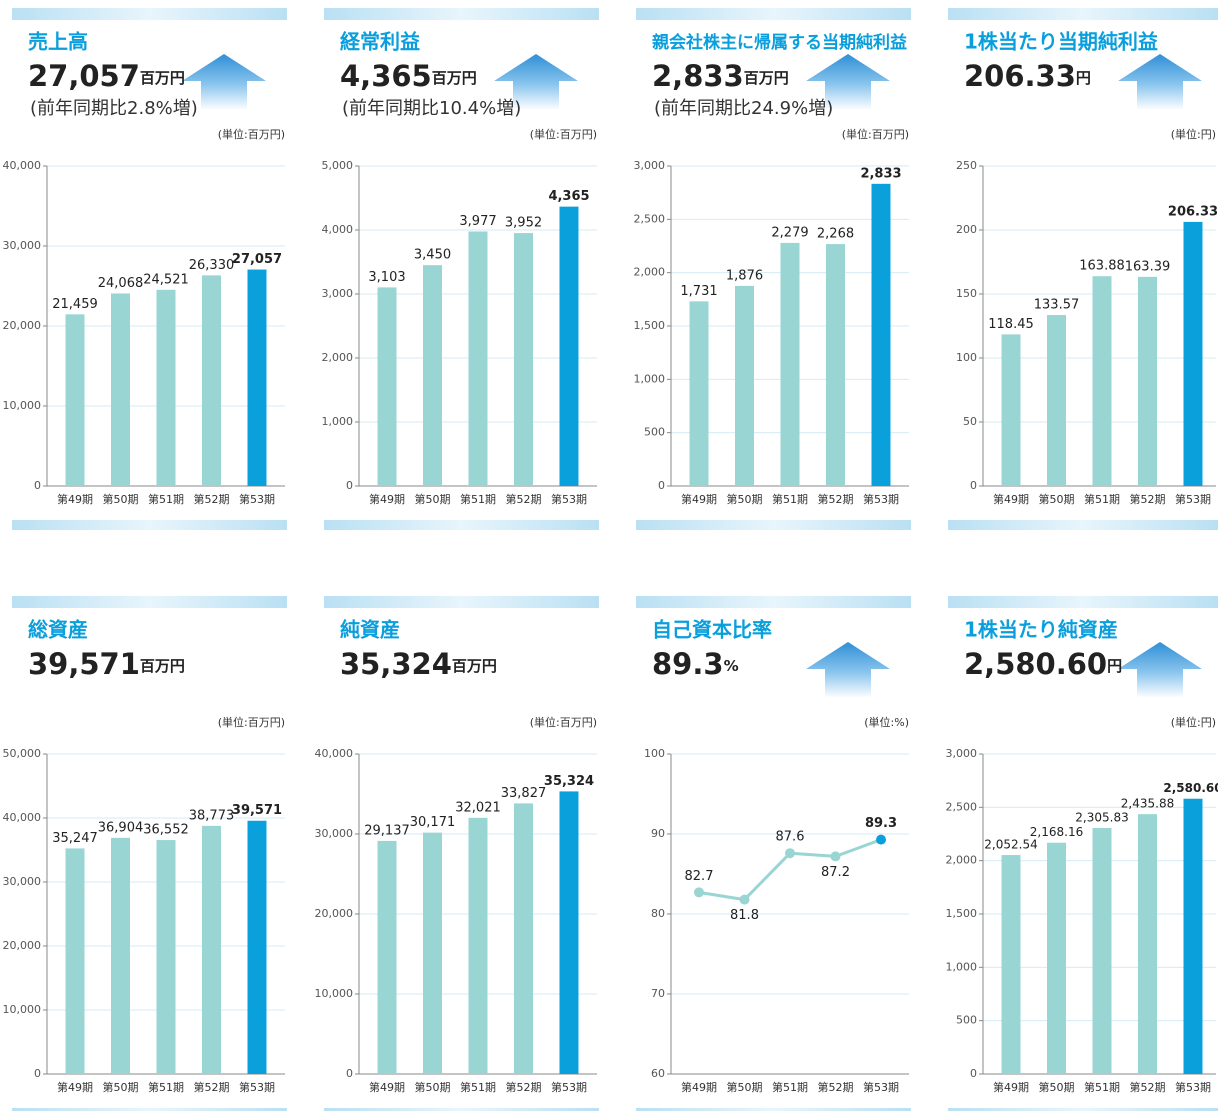 This screenshot has height=1111, width=1218. I want to click on headline: 39,571百万円, so click(106, 664).